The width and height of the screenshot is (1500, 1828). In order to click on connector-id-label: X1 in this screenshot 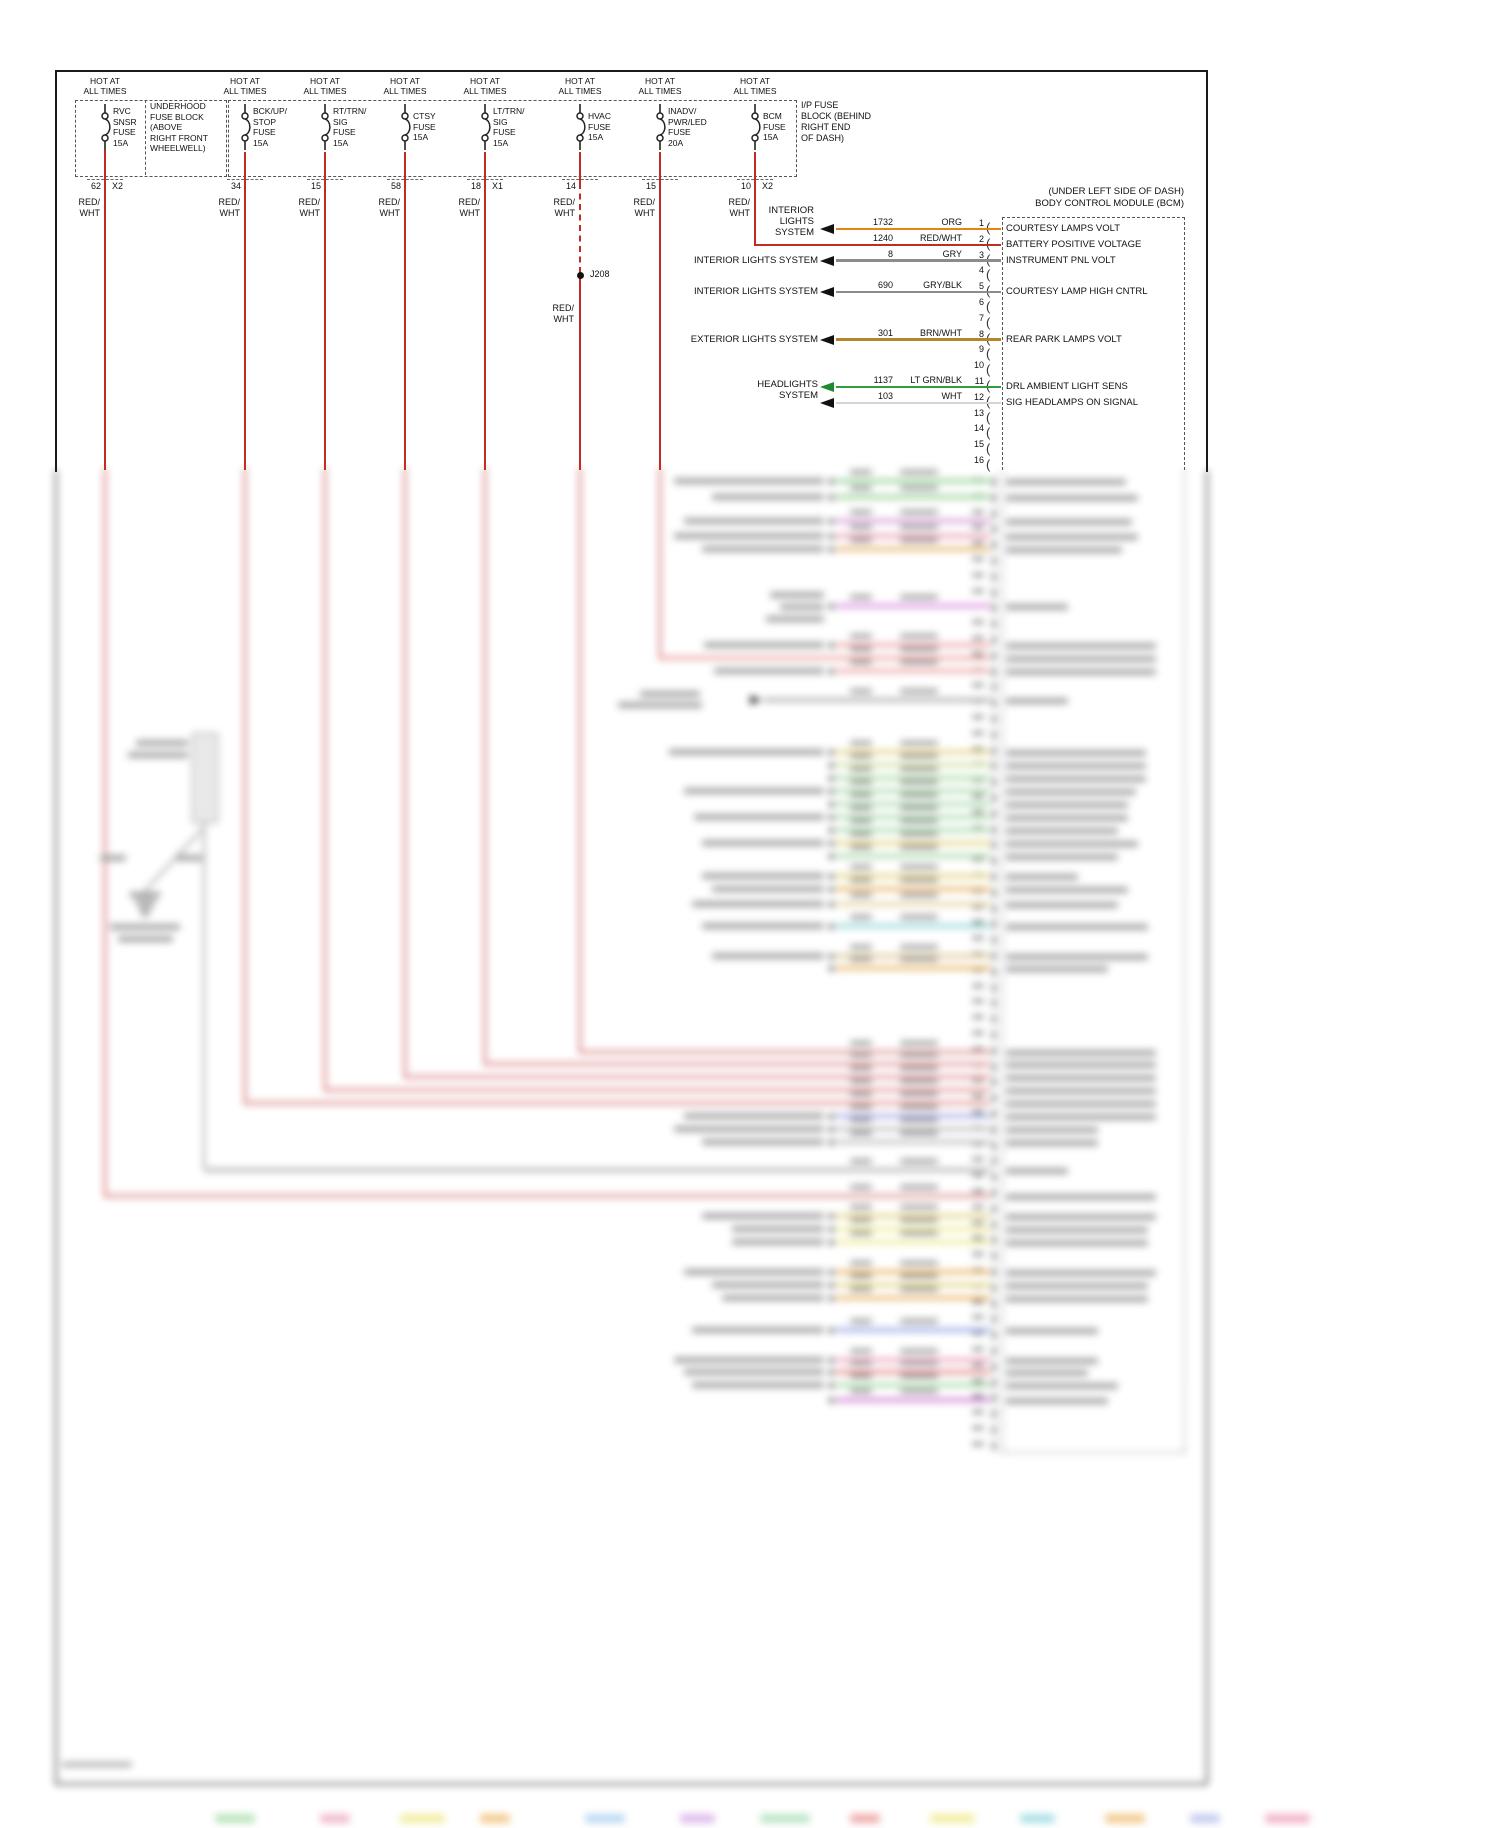, I will do `click(498, 186)`.